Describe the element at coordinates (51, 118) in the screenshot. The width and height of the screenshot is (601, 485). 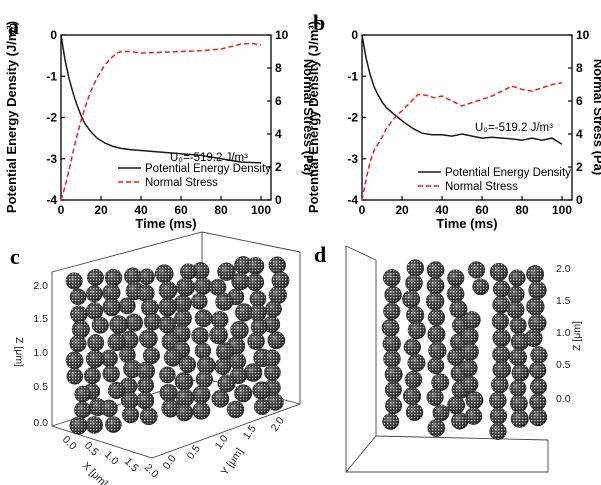
I see `y-left-tick-label: -2` at that location.